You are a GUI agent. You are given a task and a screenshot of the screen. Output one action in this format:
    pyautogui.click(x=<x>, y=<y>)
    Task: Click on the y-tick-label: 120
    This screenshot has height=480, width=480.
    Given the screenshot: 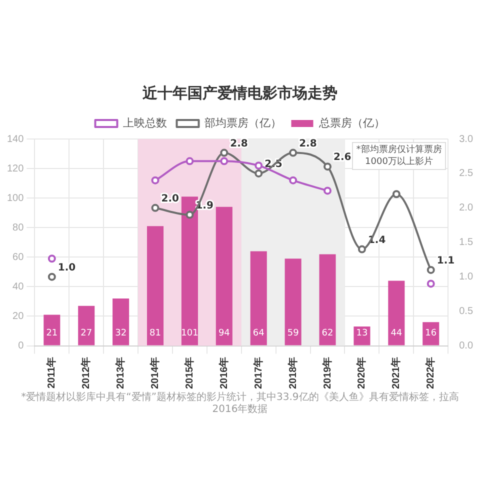 What is the action you would take?
    pyautogui.click(x=15, y=168)
    